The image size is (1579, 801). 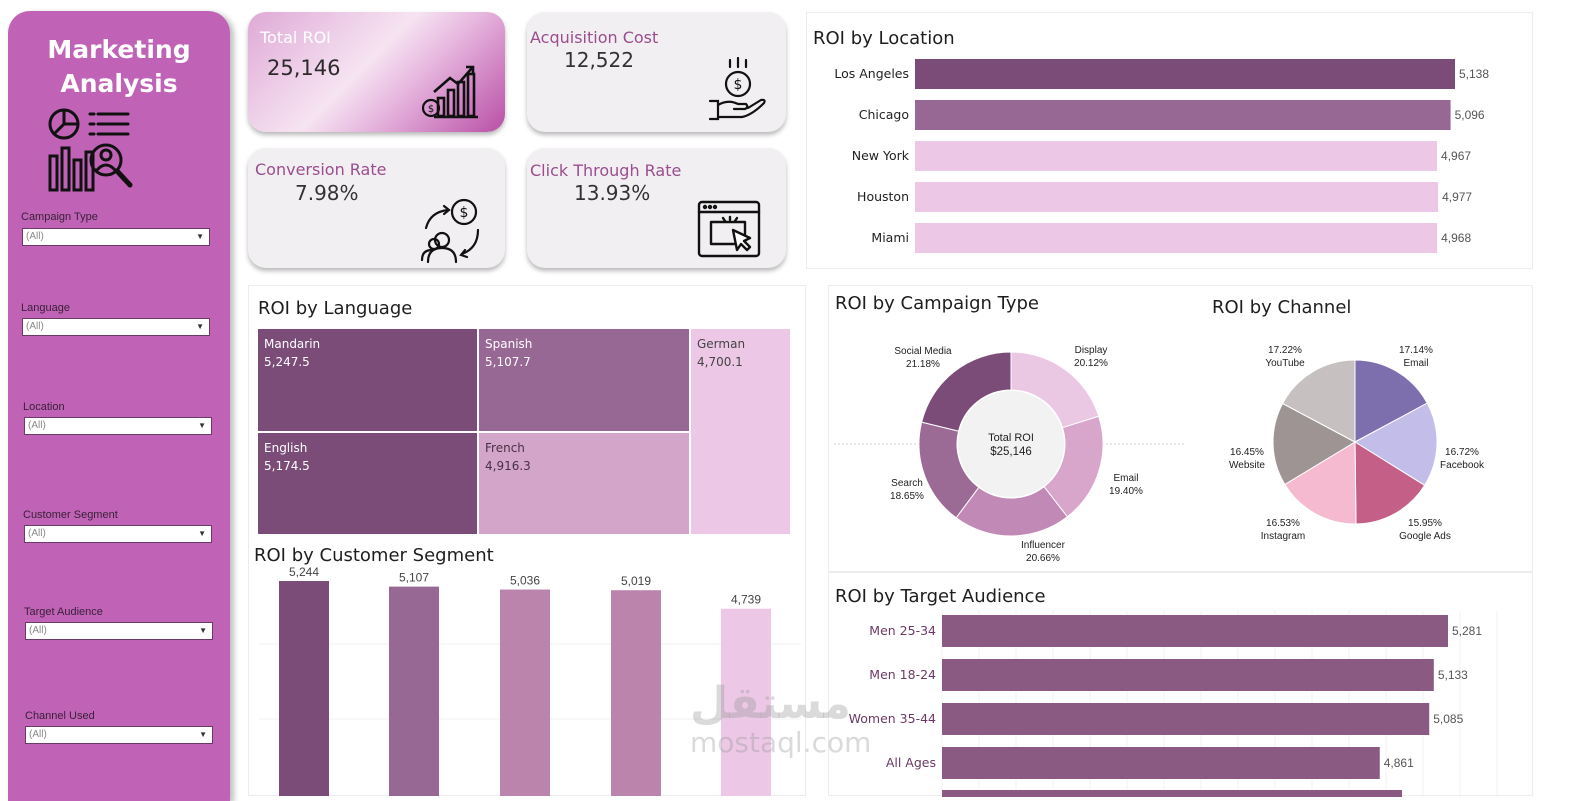 What do you see at coordinates (505, 448) in the screenshot?
I see `cell-label: French` at bounding box center [505, 448].